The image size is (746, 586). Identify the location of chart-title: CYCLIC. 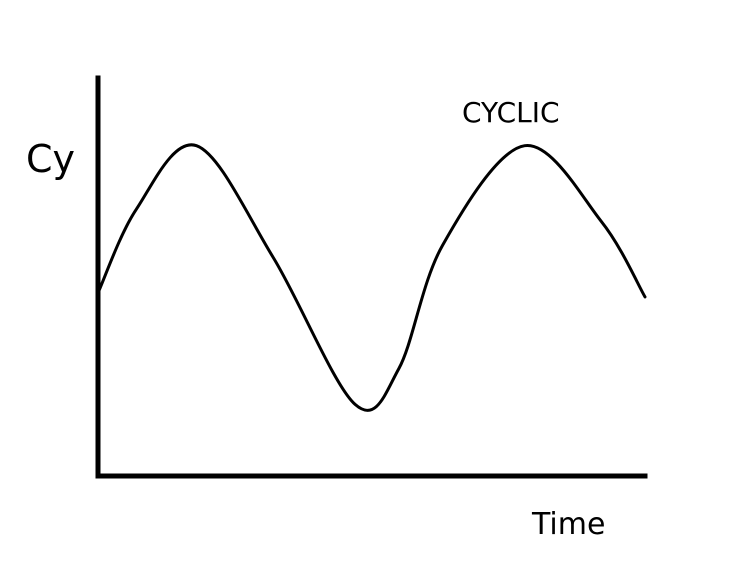
(511, 112).